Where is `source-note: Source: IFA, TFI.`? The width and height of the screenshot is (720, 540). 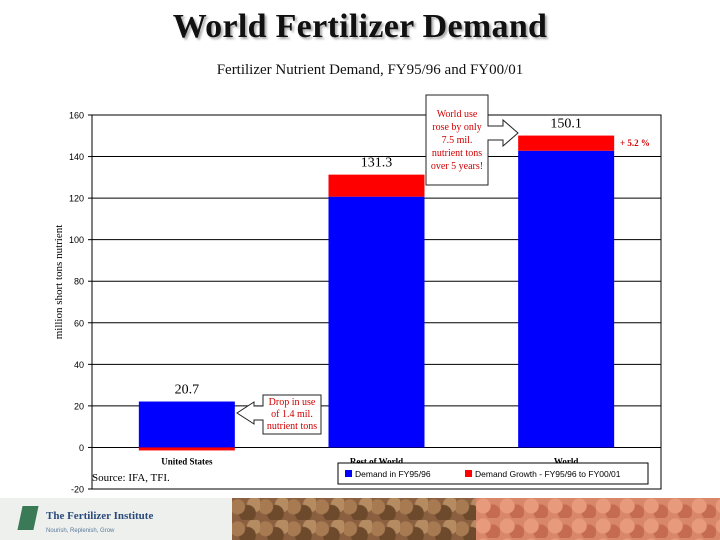
source-note: Source: IFA, TFI. is located at coordinates (131, 478).